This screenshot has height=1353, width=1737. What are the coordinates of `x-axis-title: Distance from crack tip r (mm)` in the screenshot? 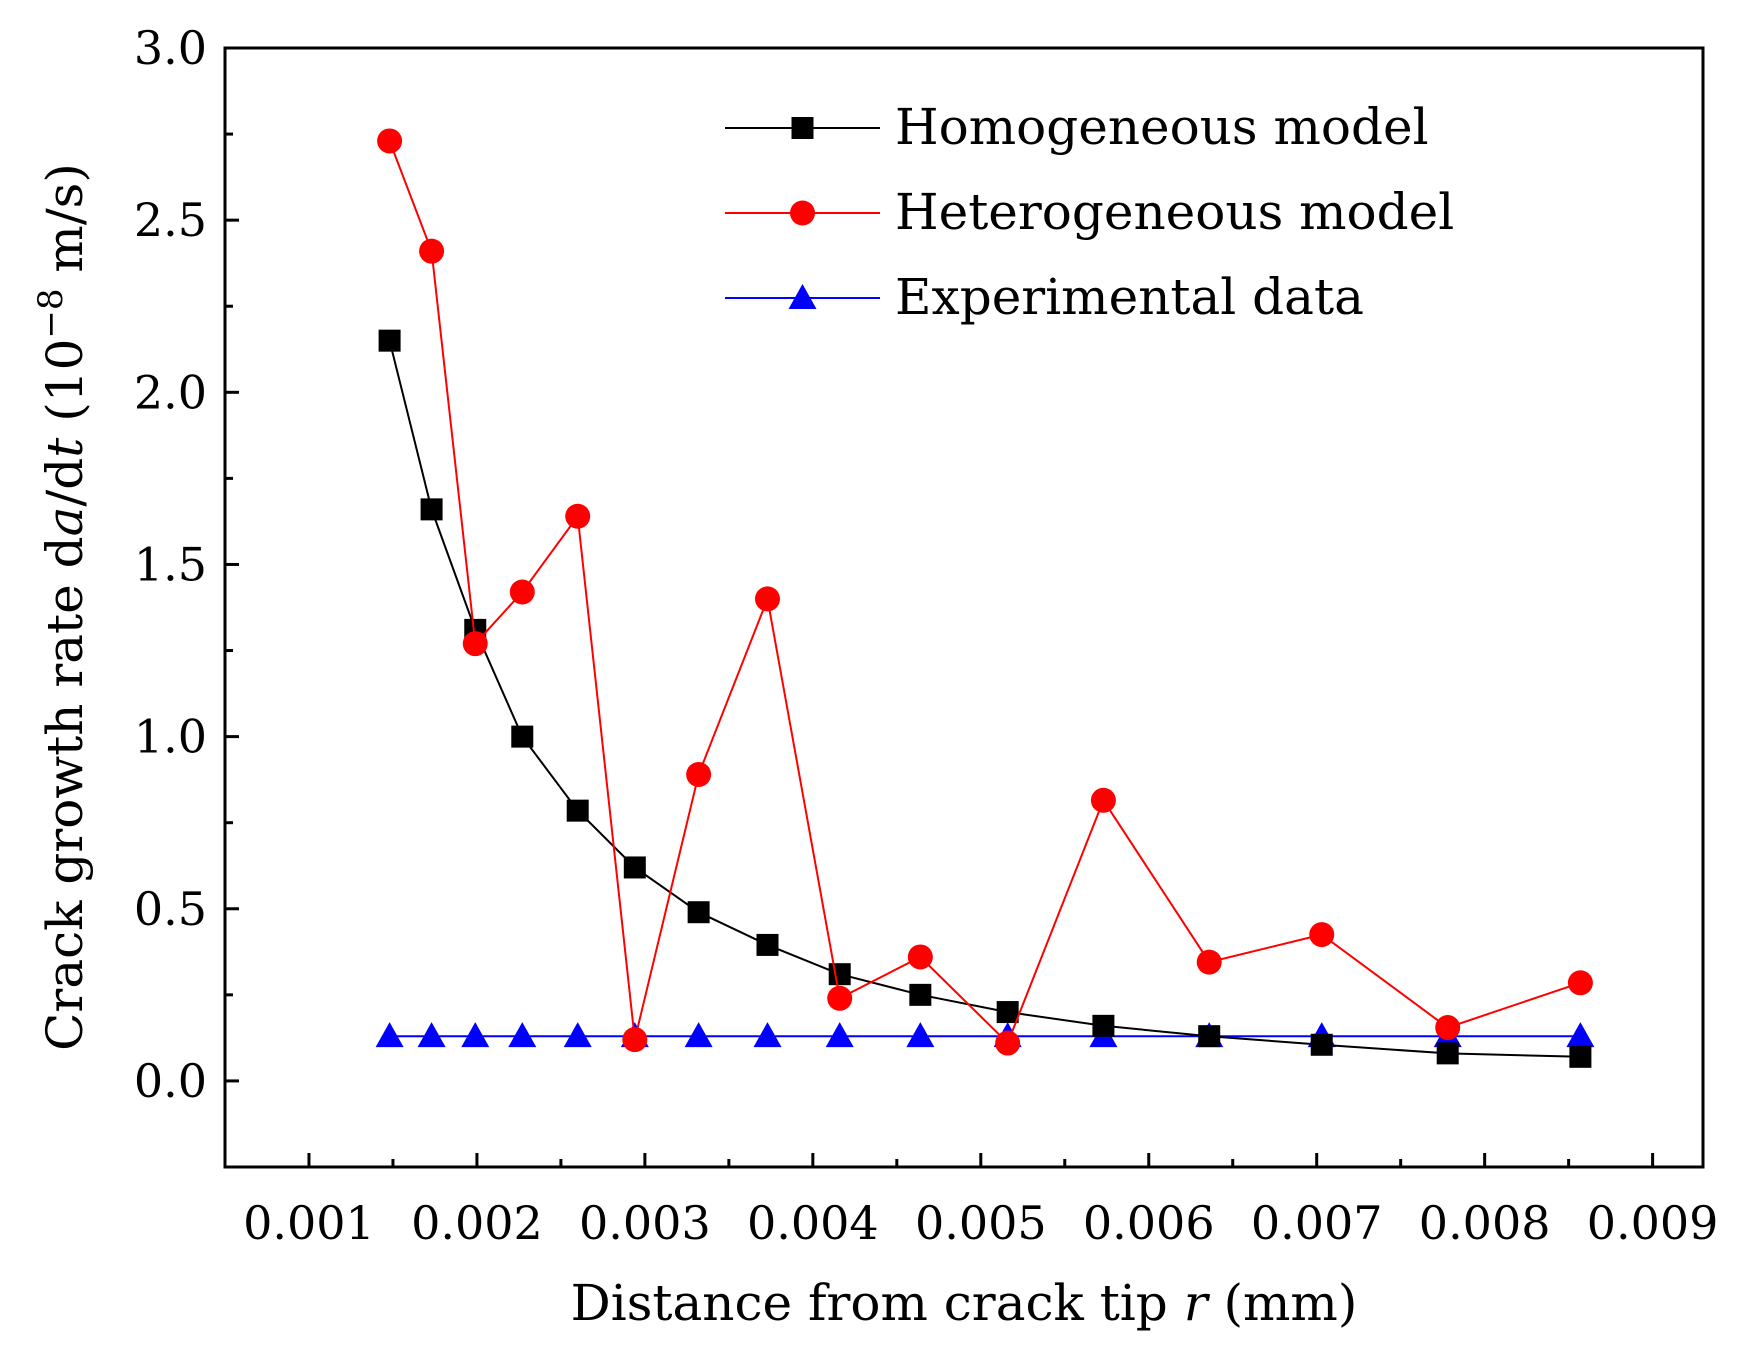 It's located at (964, 1303).